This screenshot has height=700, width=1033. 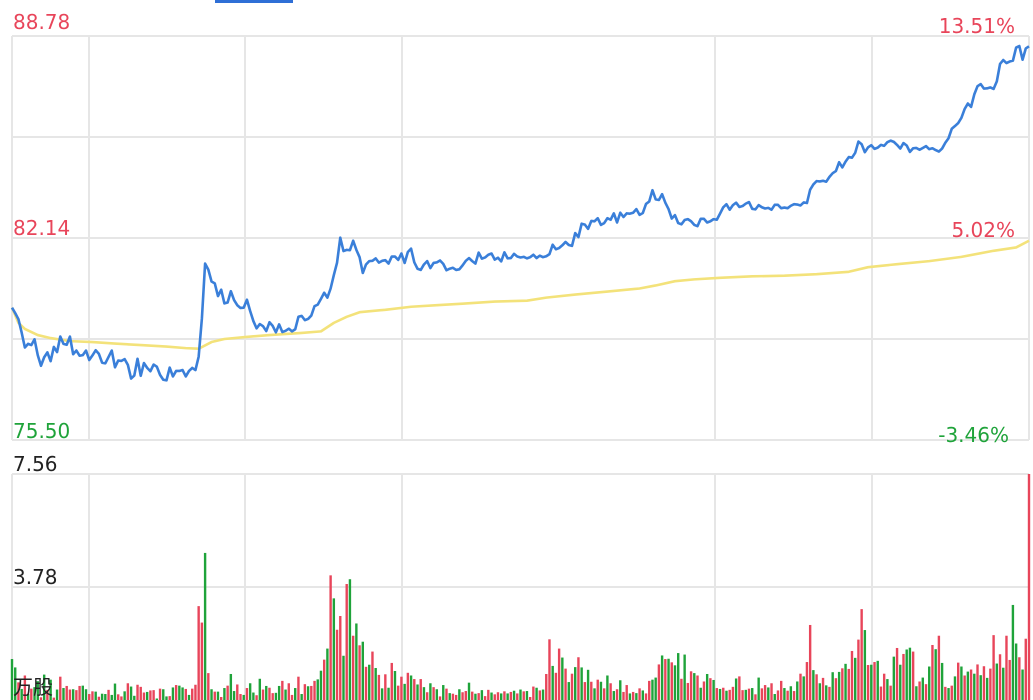 I want to click on mid-price-label: 82.14, so click(x=42, y=228).